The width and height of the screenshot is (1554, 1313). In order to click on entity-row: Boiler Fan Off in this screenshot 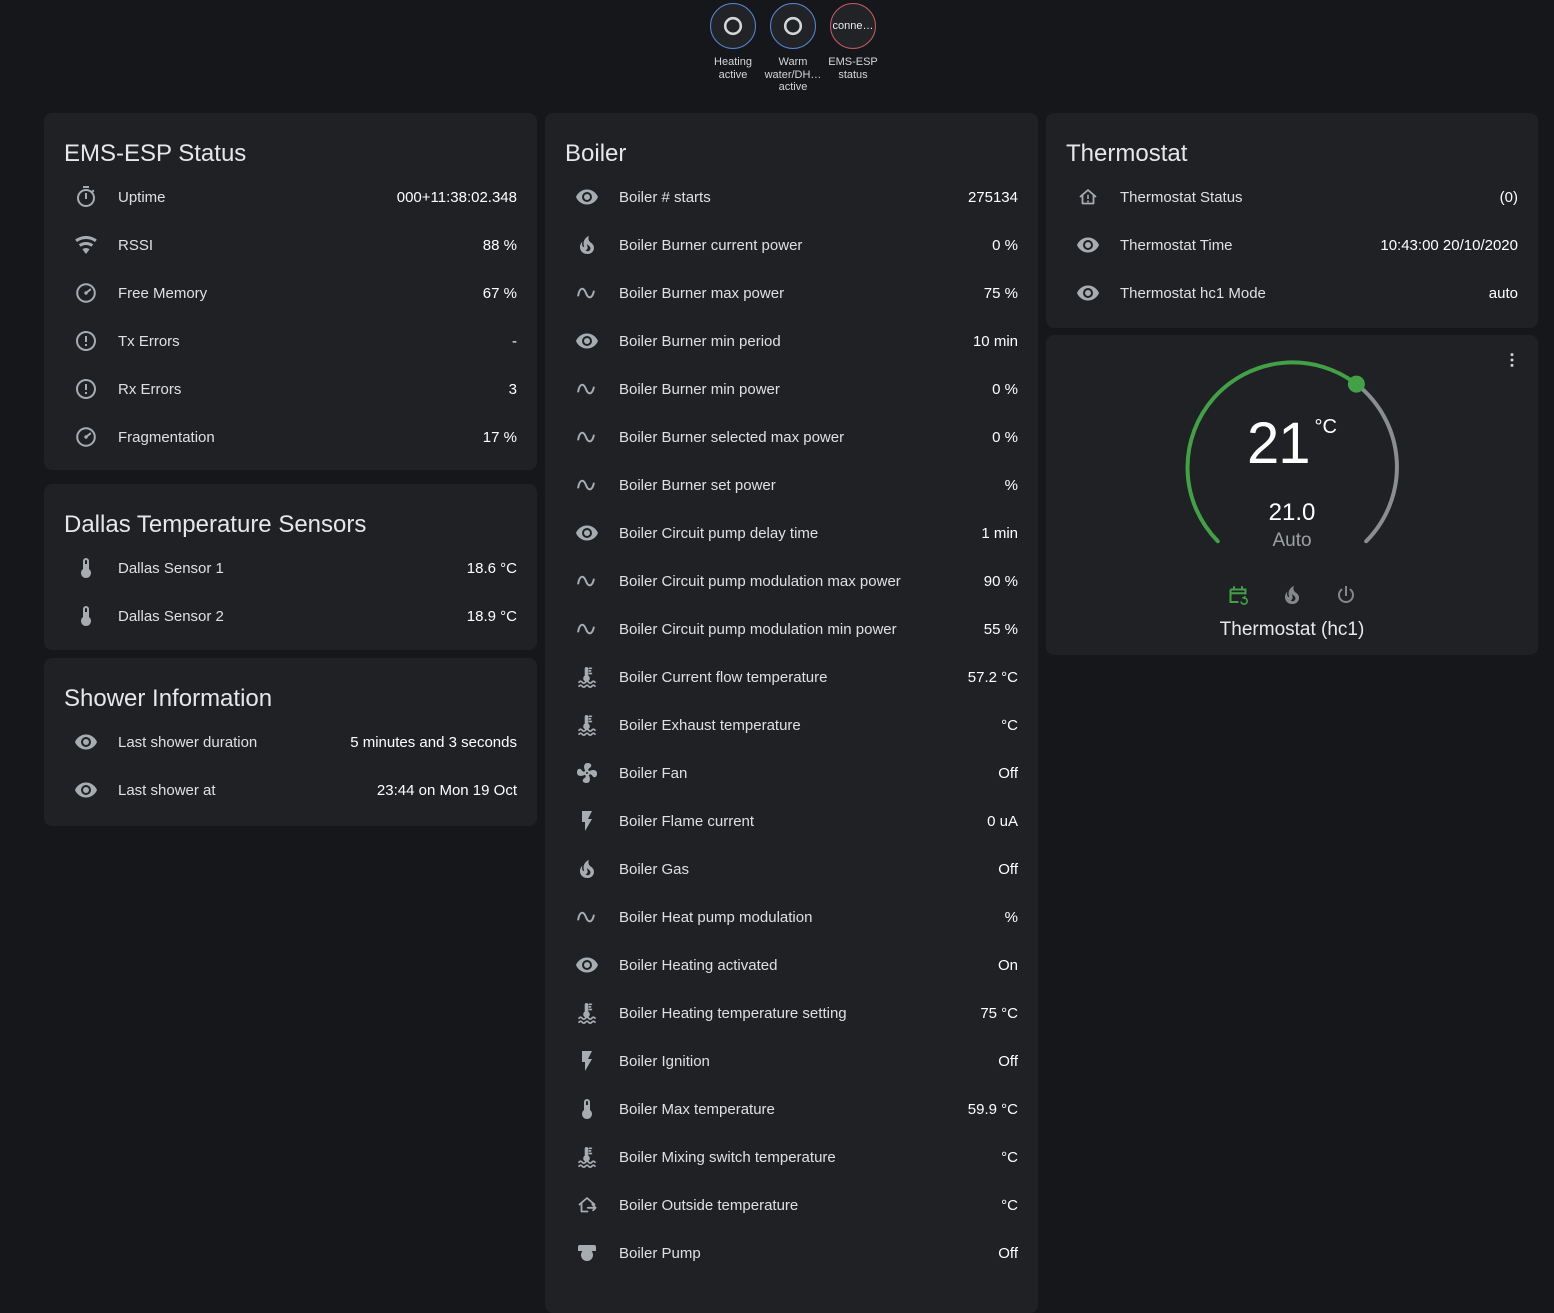, I will do `click(791, 773)`.